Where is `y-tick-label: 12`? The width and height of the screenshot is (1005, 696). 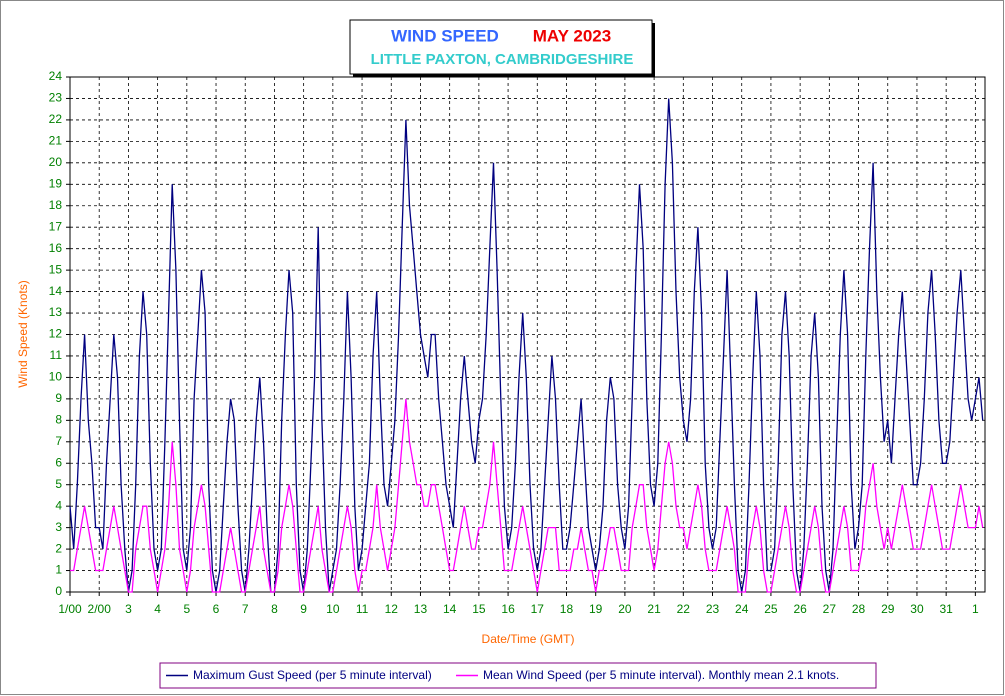 y-tick-label: 12 is located at coordinates (56, 334).